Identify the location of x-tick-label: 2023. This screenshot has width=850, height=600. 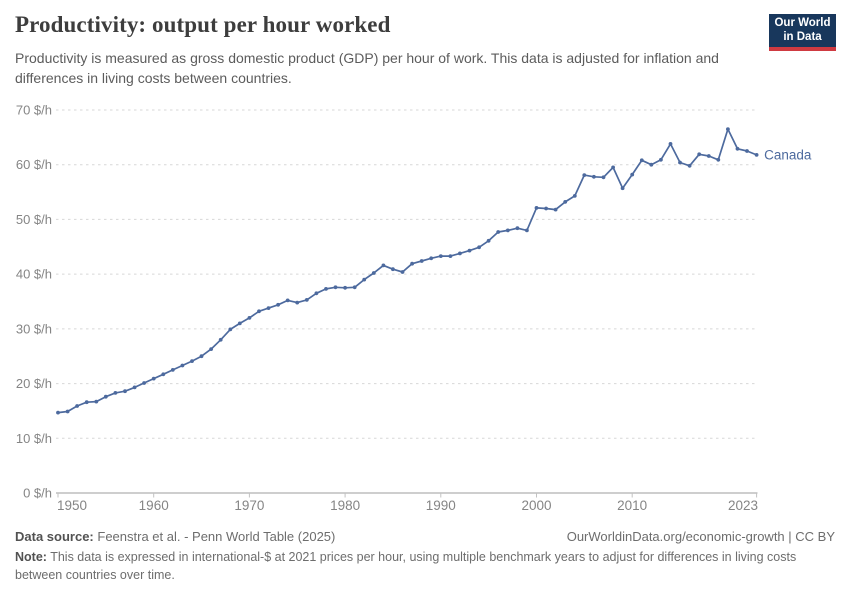
(743, 505).